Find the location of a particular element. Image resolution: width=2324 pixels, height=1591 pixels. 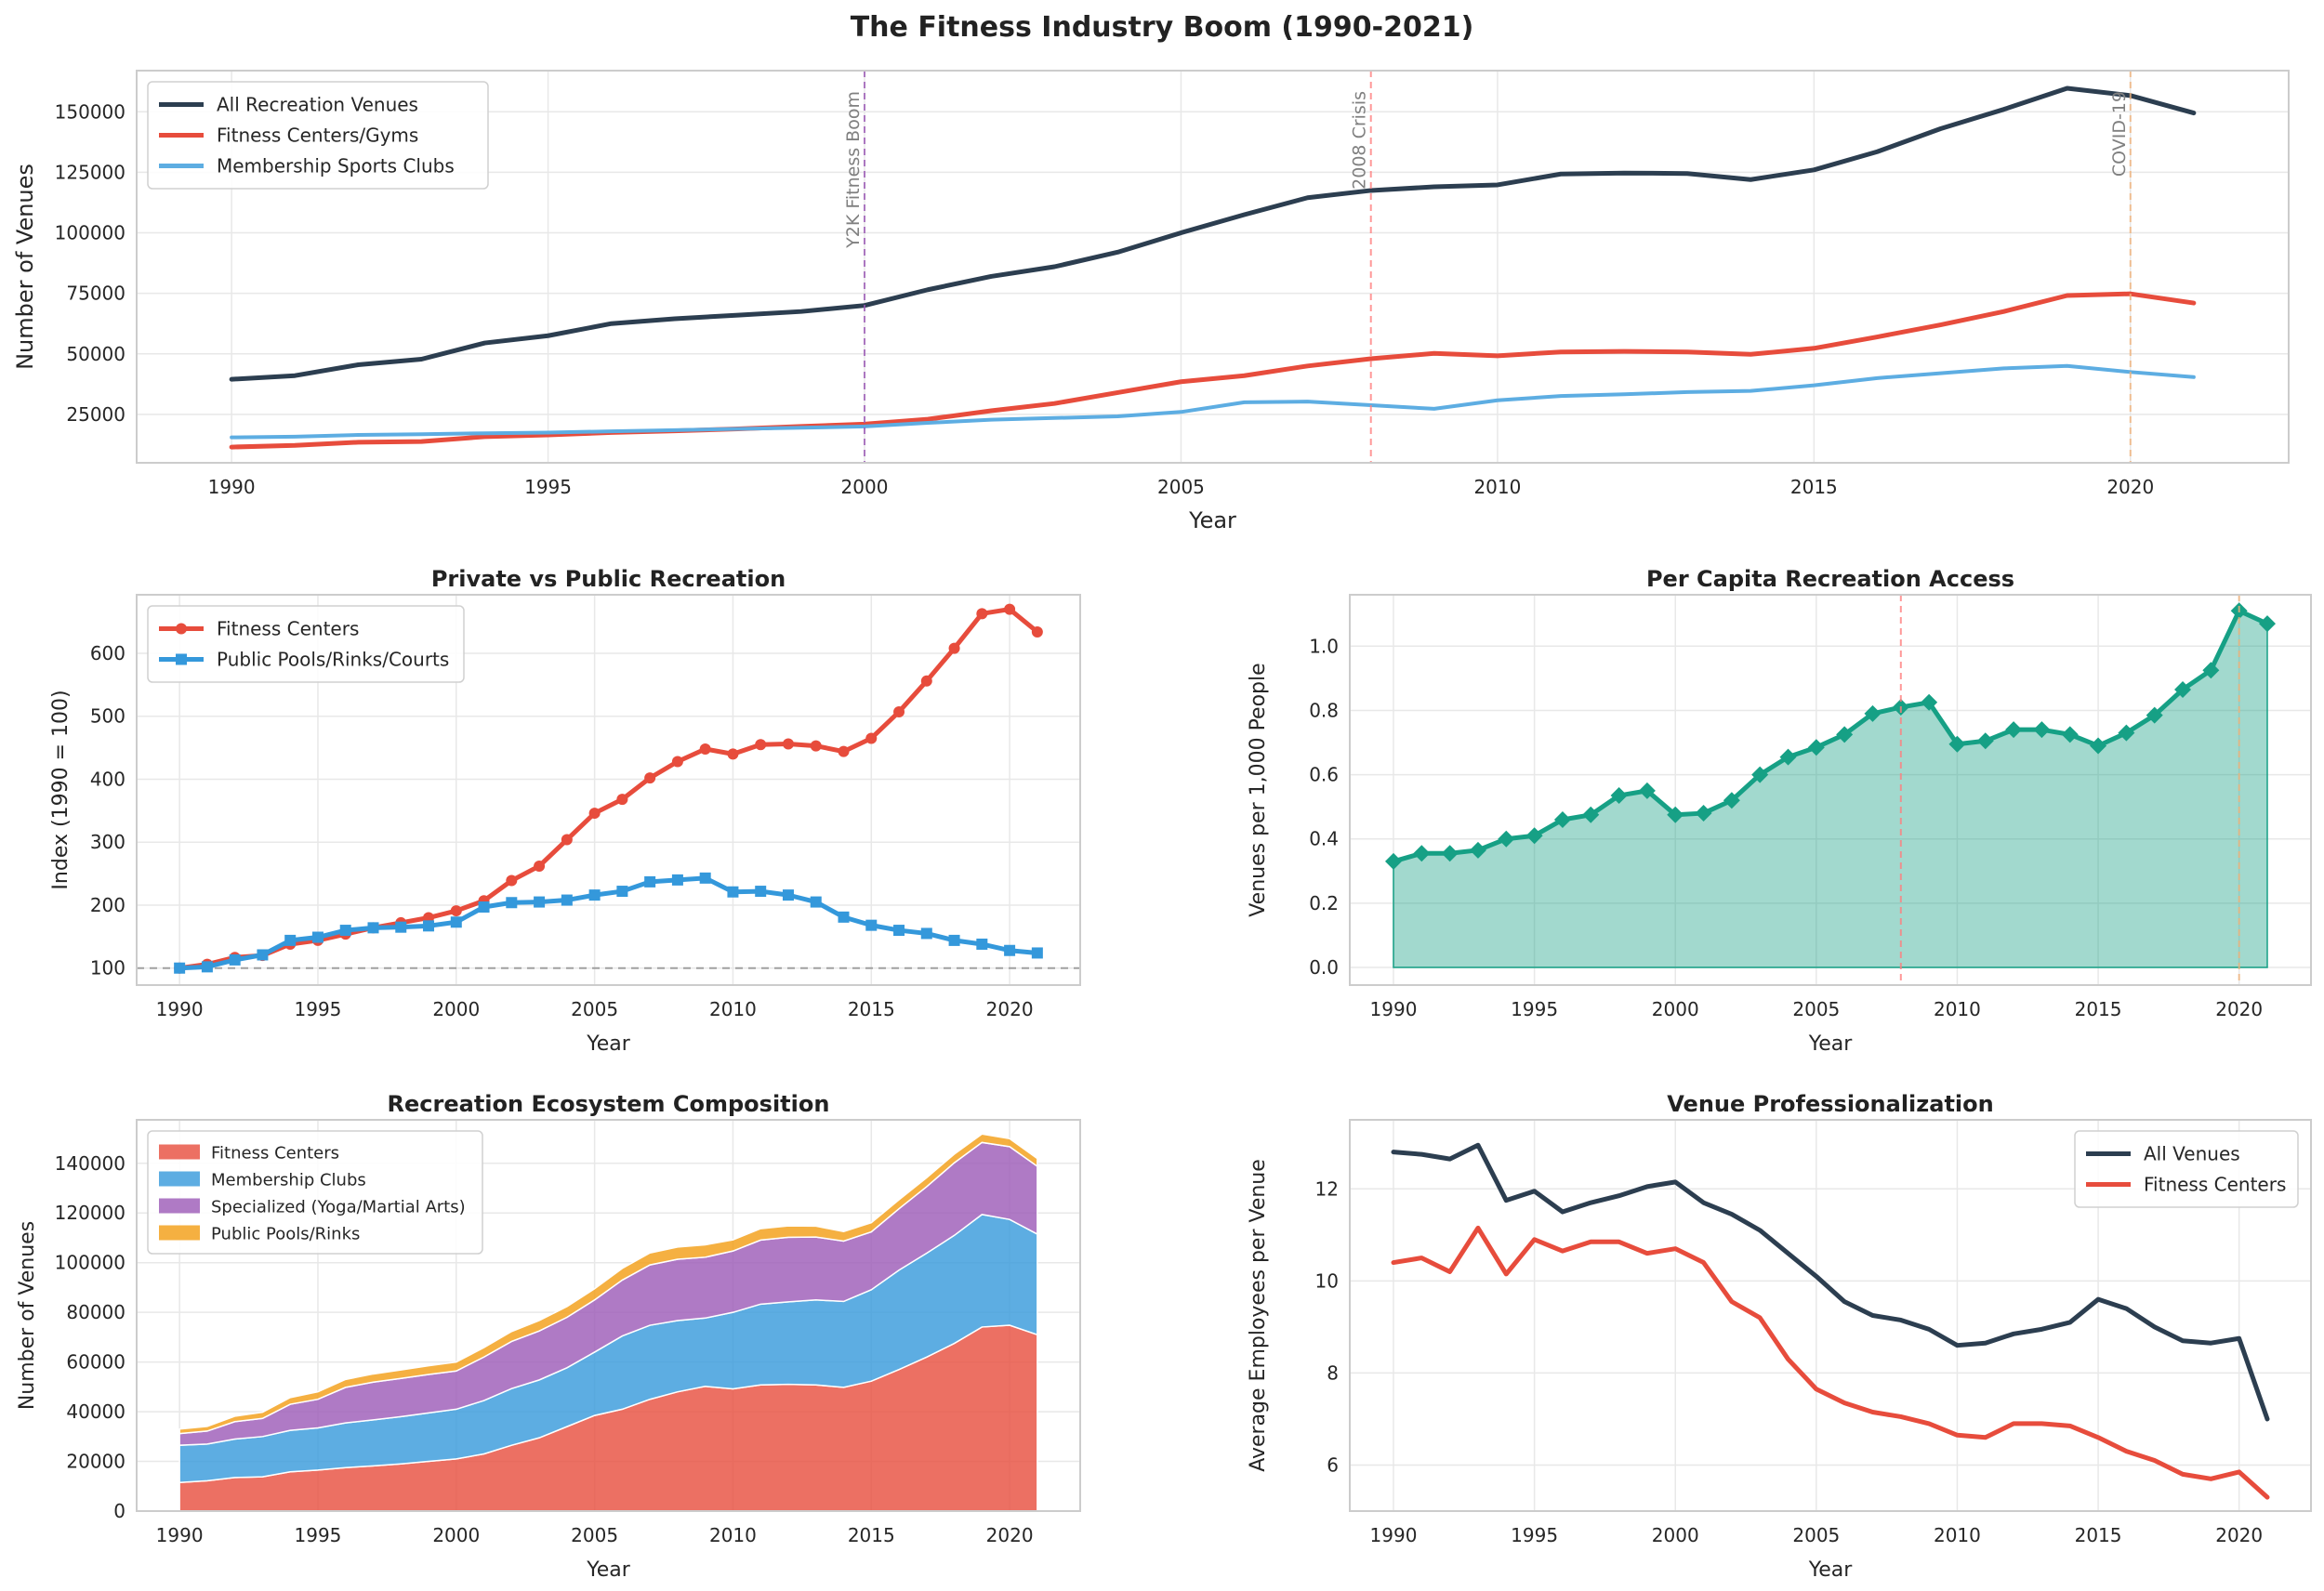

x-tick-label: 2000 is located at coordinates (865, 487).